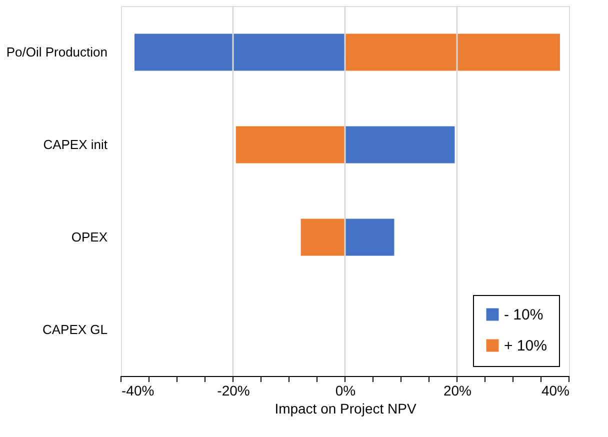  What do you see at coordinates (75, 329) in the screenshot?
I see `y-tick-label: CAPEX GL` at bounding box center [75, 329].